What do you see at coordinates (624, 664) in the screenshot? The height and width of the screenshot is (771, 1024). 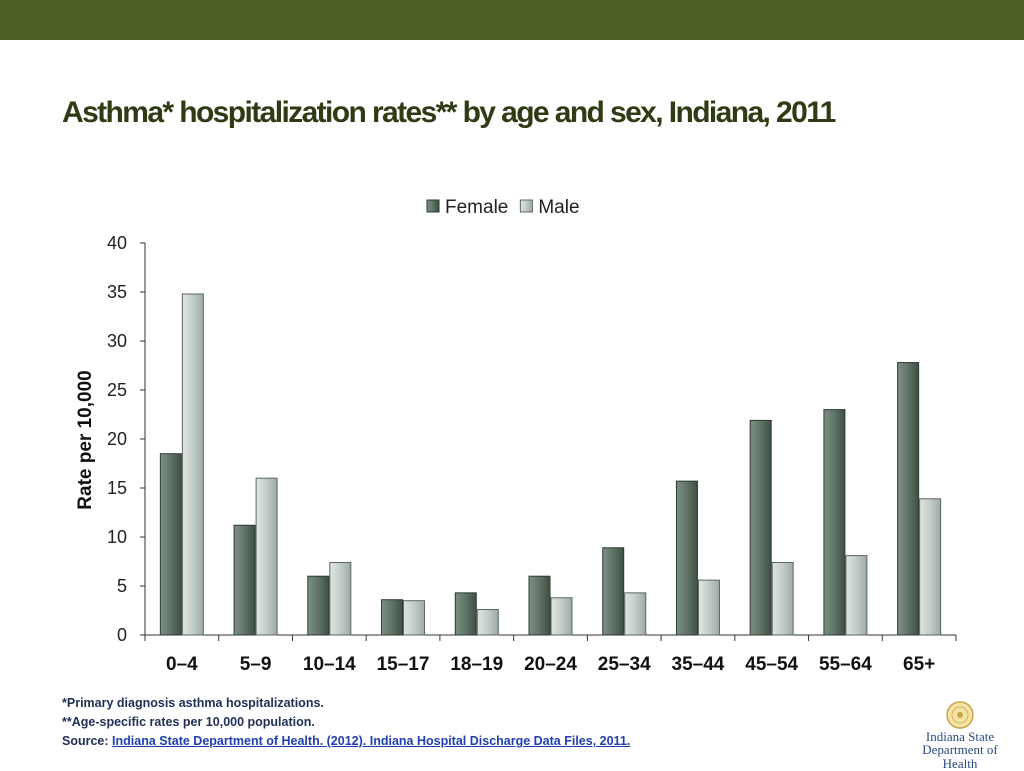 I see `x-tick-label: 25–34` at bounding box center [624, 664].